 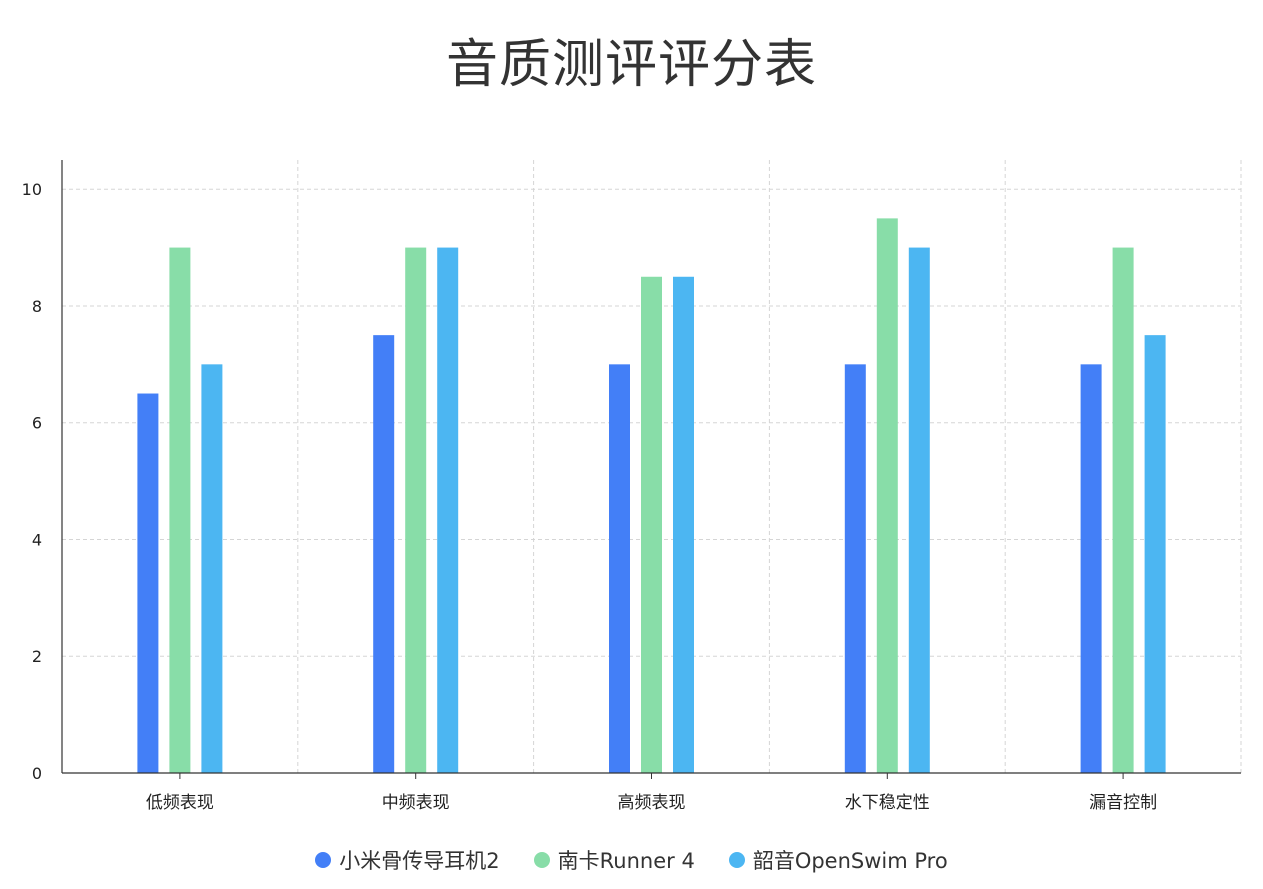 I want to click on chart-title: 音质测评评分表, so click(x=631, y=65).